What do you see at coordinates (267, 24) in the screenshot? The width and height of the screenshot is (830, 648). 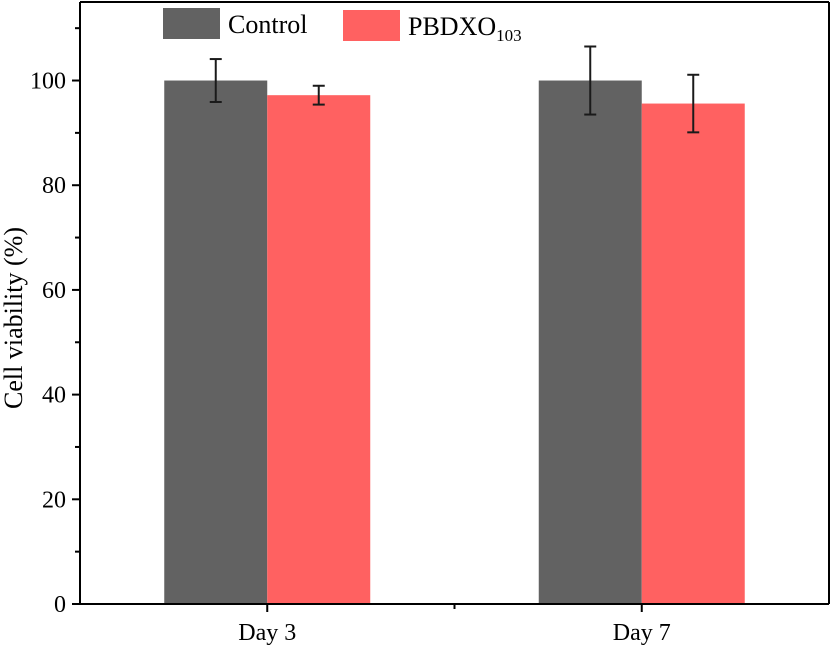 I see `legend-label: Control` at bounding box center [267, 24].